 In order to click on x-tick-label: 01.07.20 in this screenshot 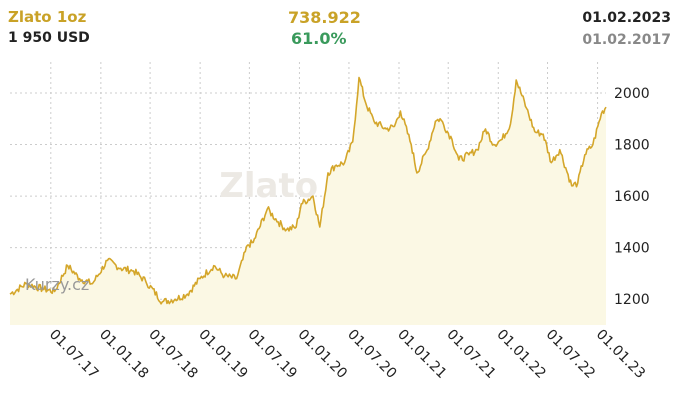, I will do `click(371, 354)`.